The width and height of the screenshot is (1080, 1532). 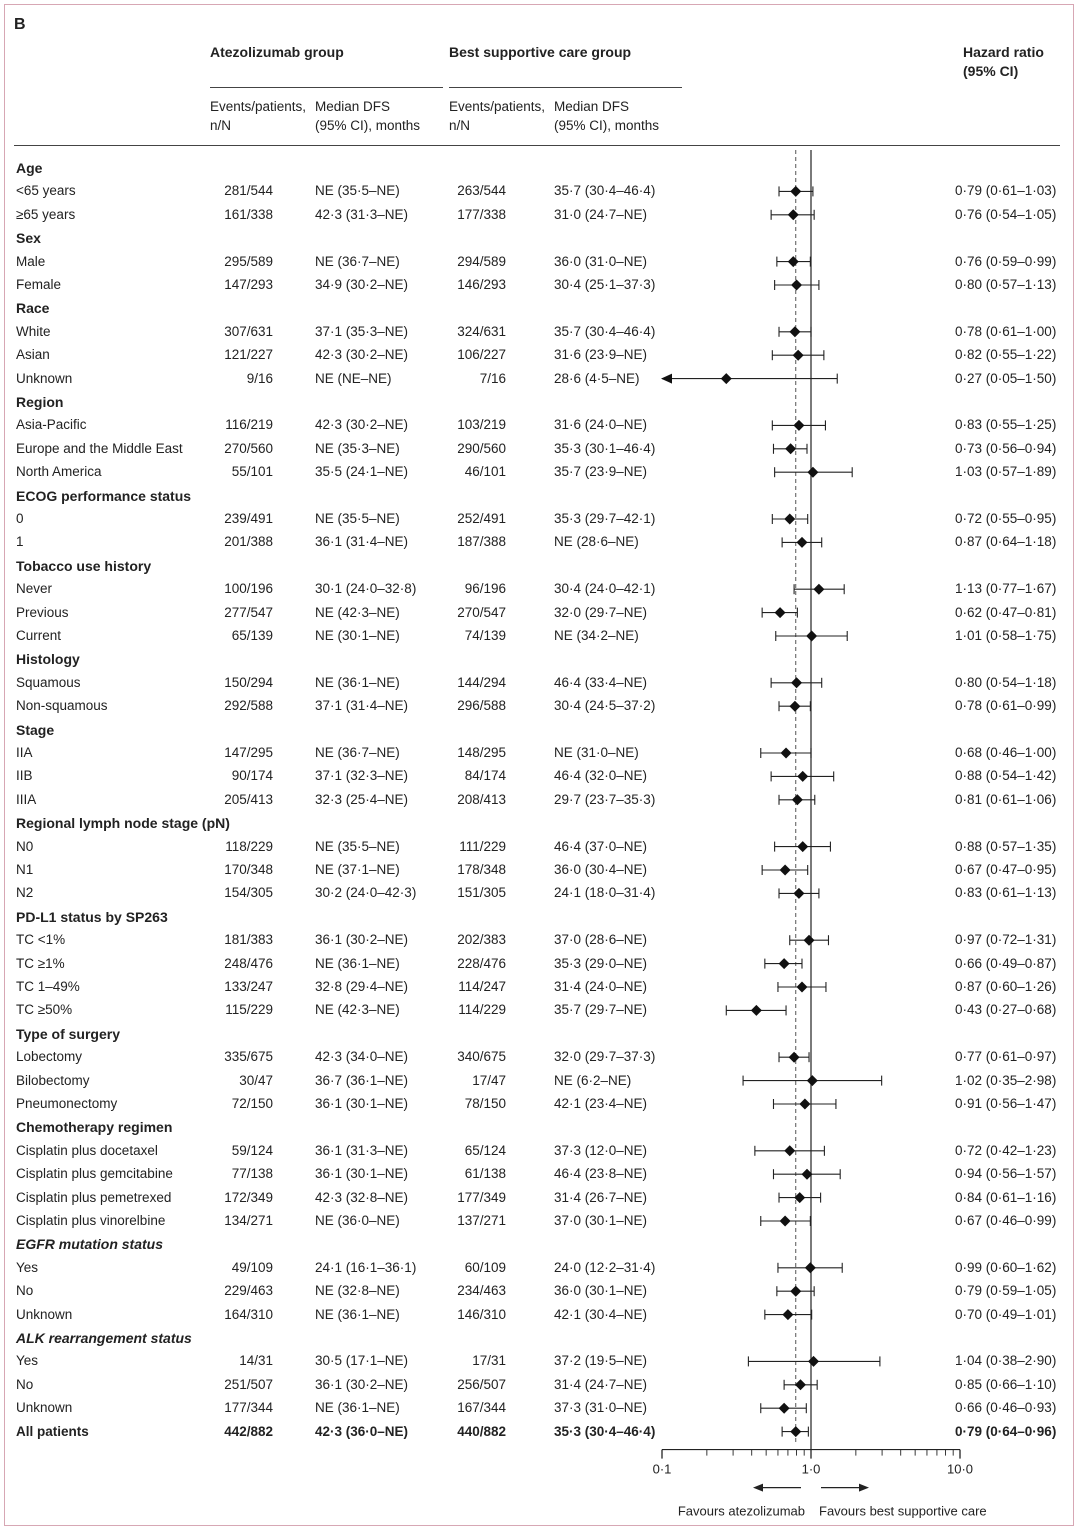 I want to click on subgroup-label: TC <1%, so click(x=41, y=940).